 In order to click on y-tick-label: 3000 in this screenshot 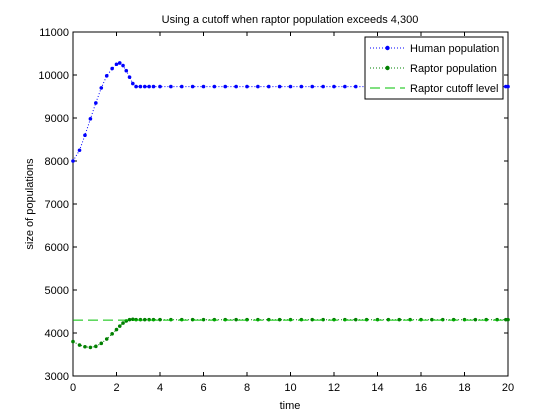, I will do `click(57, 377)`.